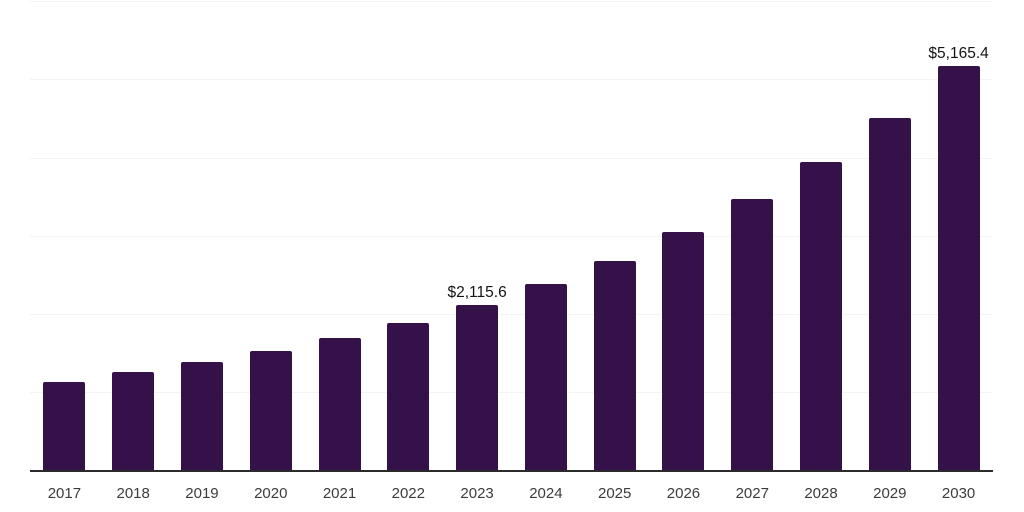 The image size is (1024, 512). I want to click on x-axis-tick-label-2025: 2025, so click(614, 493).